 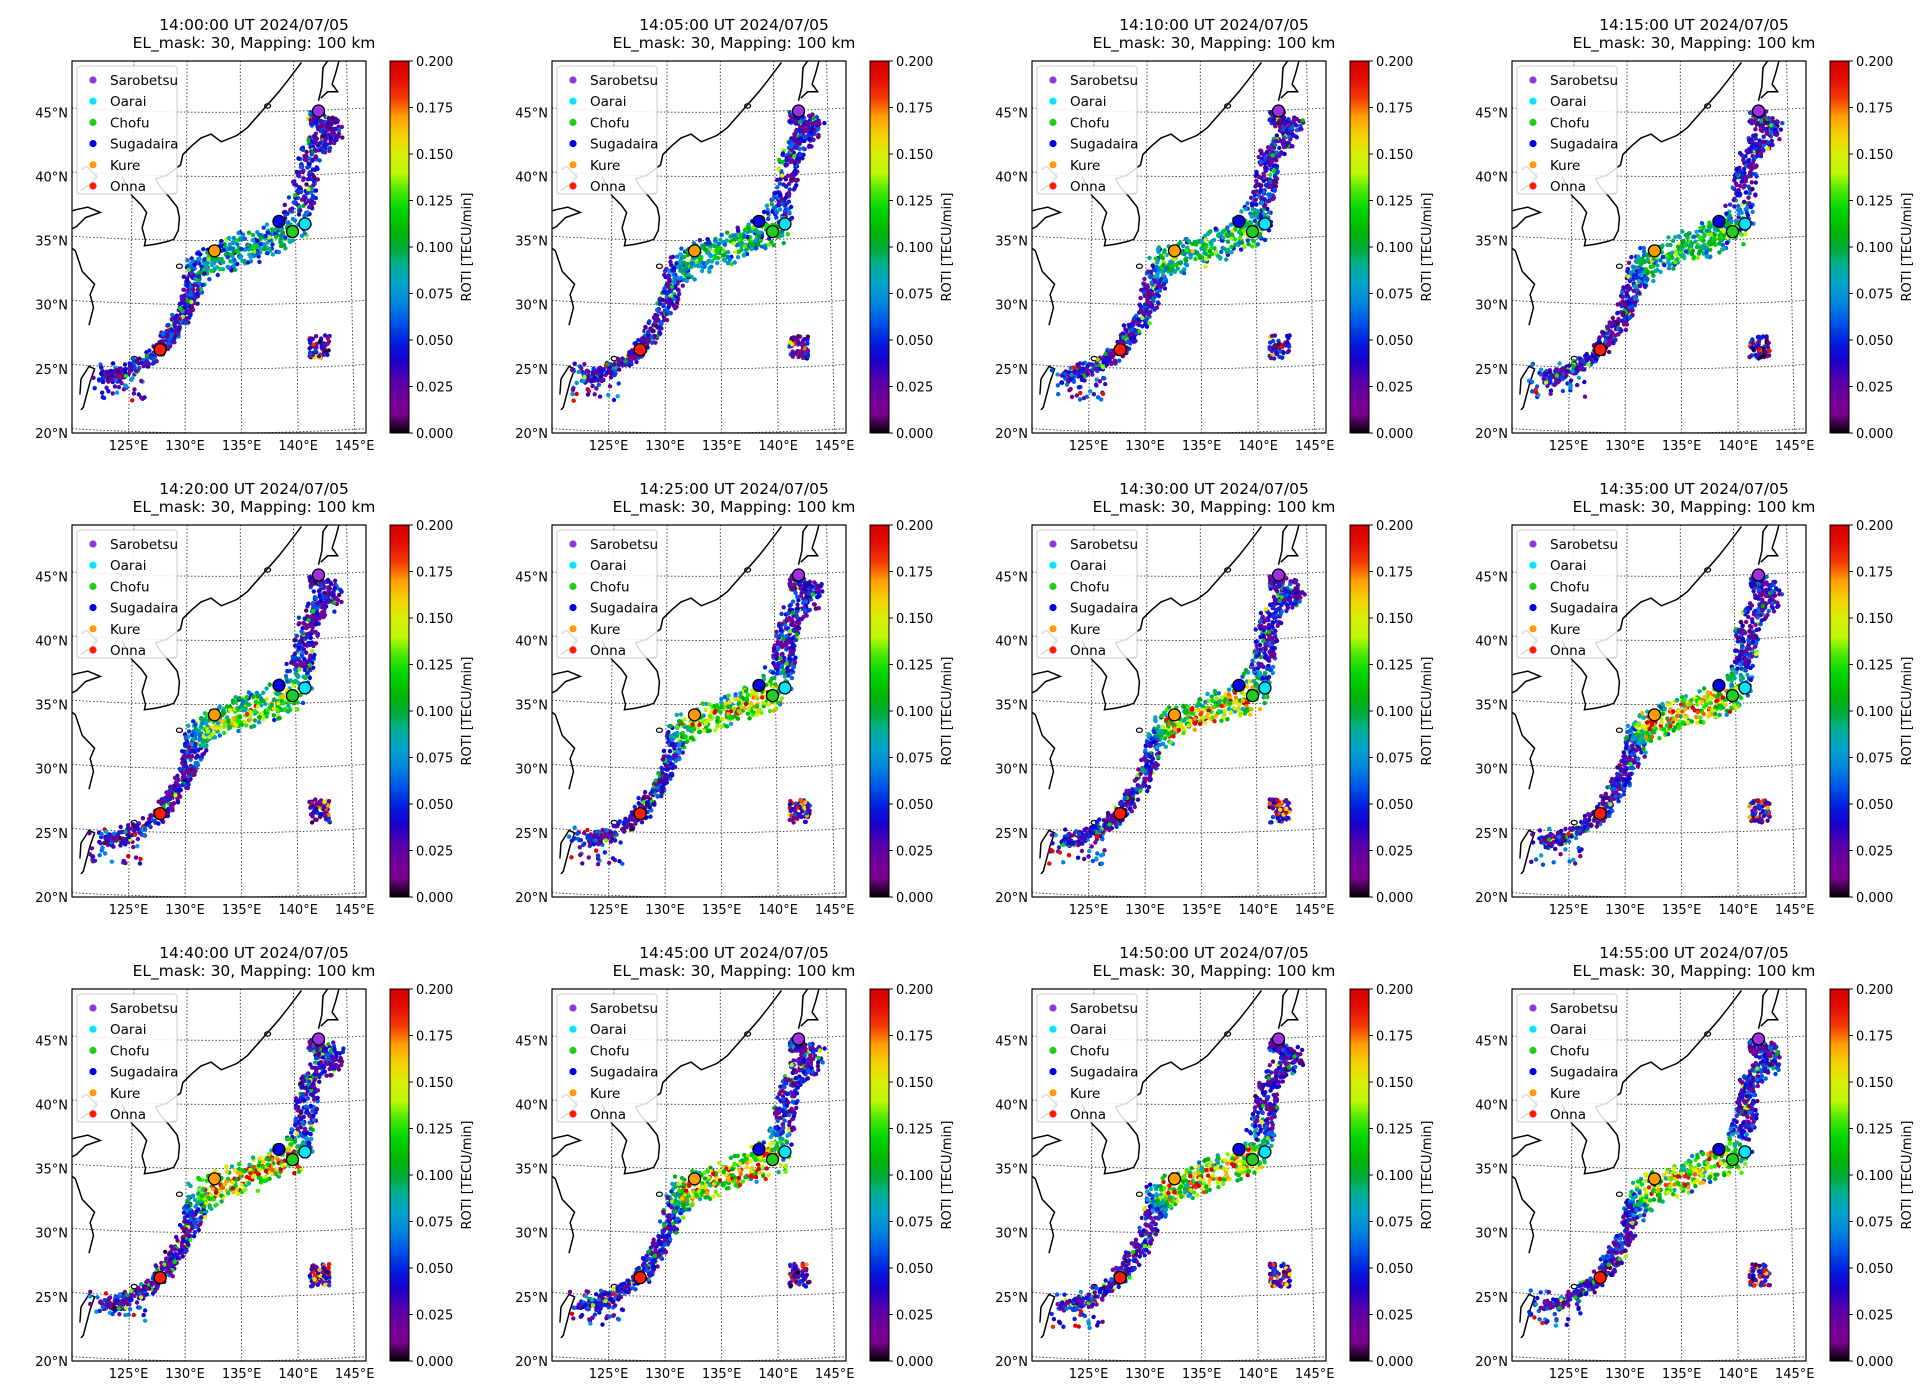 What do you see at coordinates (185, 446) in the screenshot?
I see `longitude-tick-label: 130°E` at bounding box center [185, 446].